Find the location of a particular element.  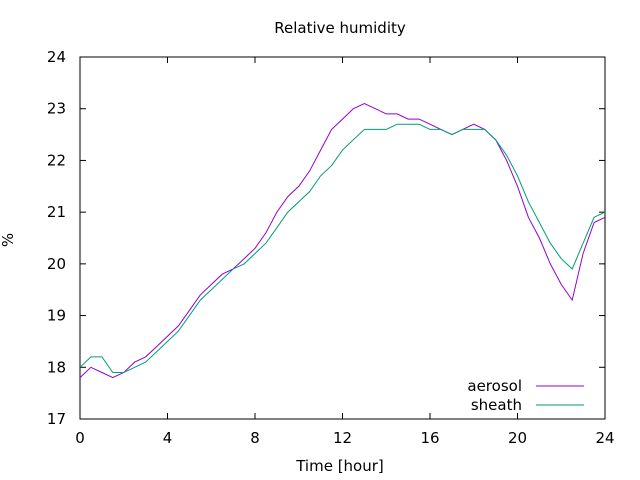

x-tick-label: 16 is located at coordinates (429, 438).